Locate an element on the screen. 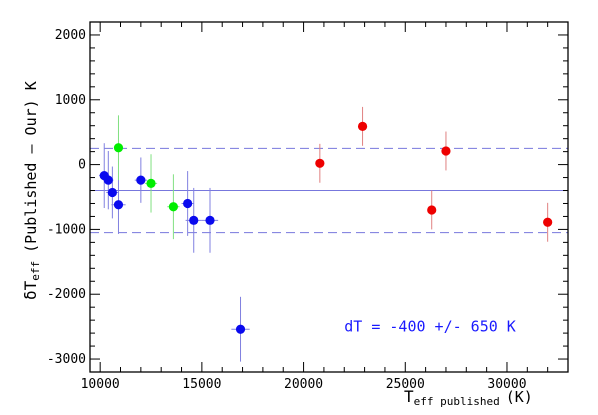 The width and height of the screenshot is (598, 415). y-tick-label: 1000 is located at coordinates (70, 100).